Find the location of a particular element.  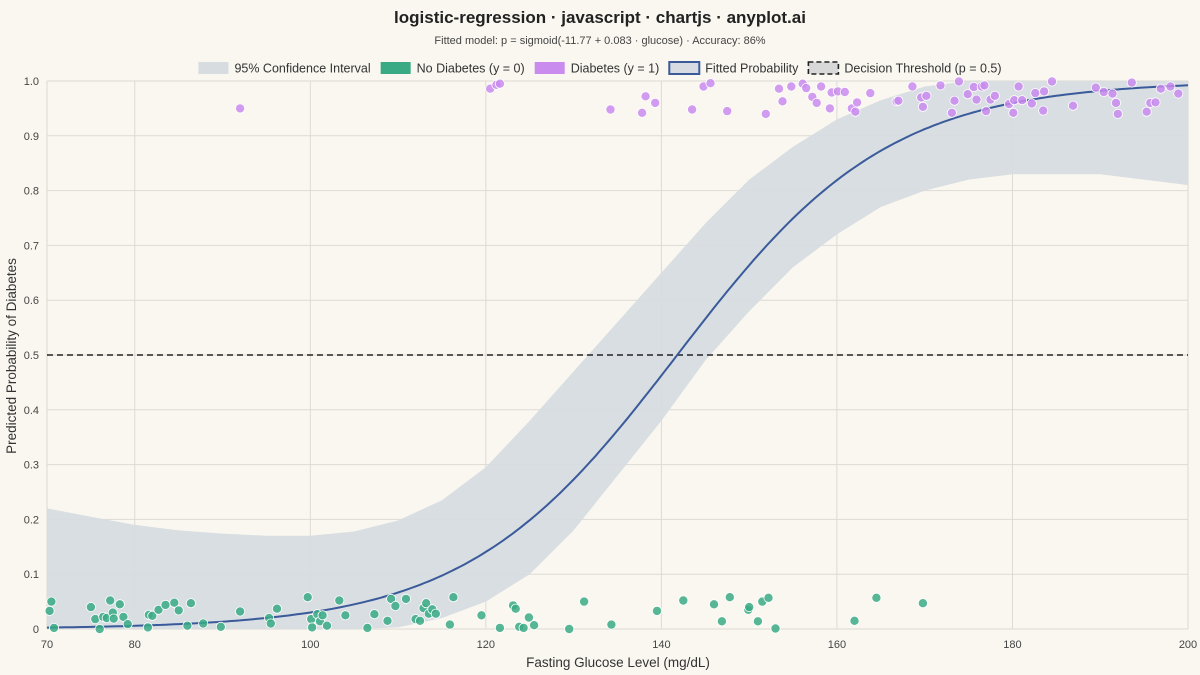

x-tick-label: 180 is located at coordinates (1012, 645).